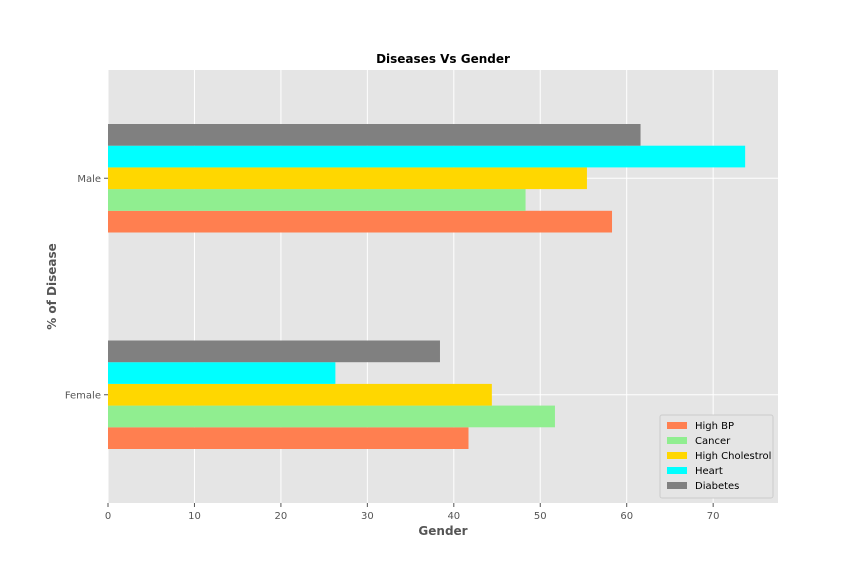 This screenshot has height=576, width=864. Describe the element at coordinates (288, 438) in the screenshot. I see `bar-high-bp-female` at that location.